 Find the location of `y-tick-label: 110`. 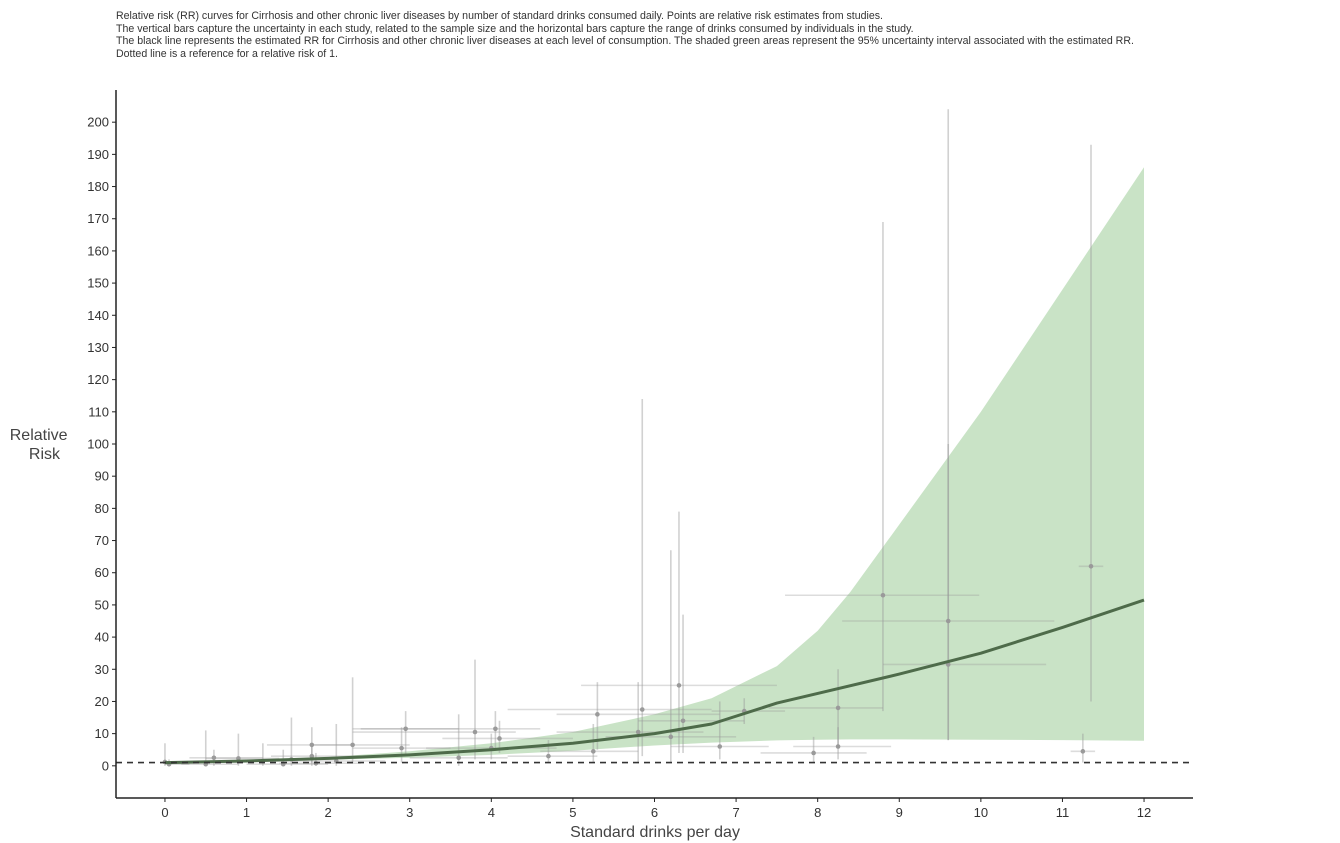

y-tick-label: 110 is located at coordinates (98, 411).